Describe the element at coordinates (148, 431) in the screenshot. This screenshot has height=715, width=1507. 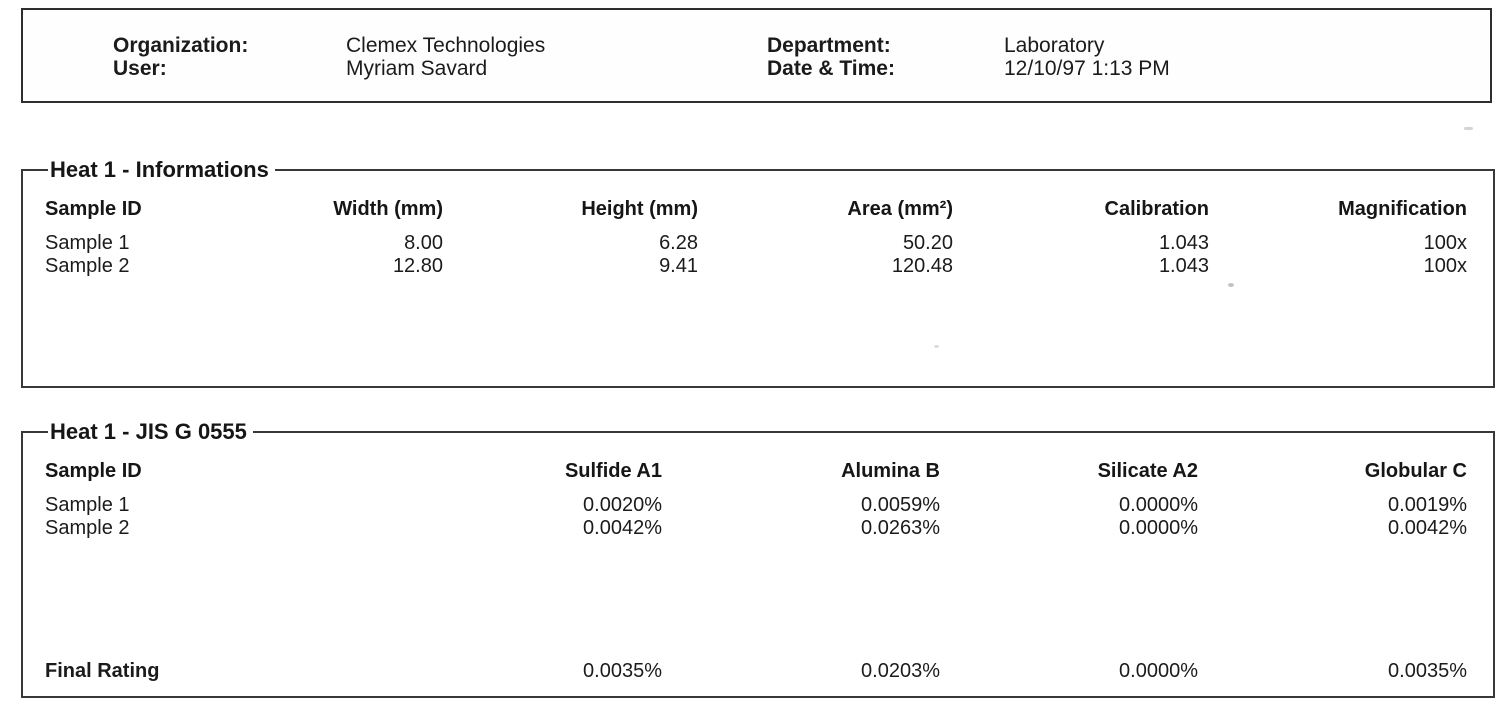
I see `section-title-jis: Heat 1 - JIS G 0555` at that location.